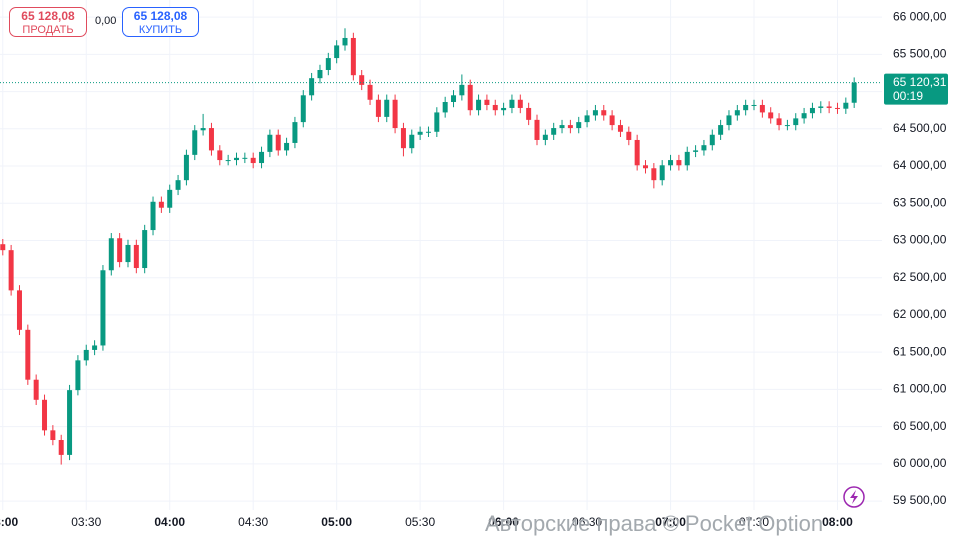  Describe the element at coordinates (920, 82) in the screenshot. I see `last-price-label: 65 120,31` at that location.